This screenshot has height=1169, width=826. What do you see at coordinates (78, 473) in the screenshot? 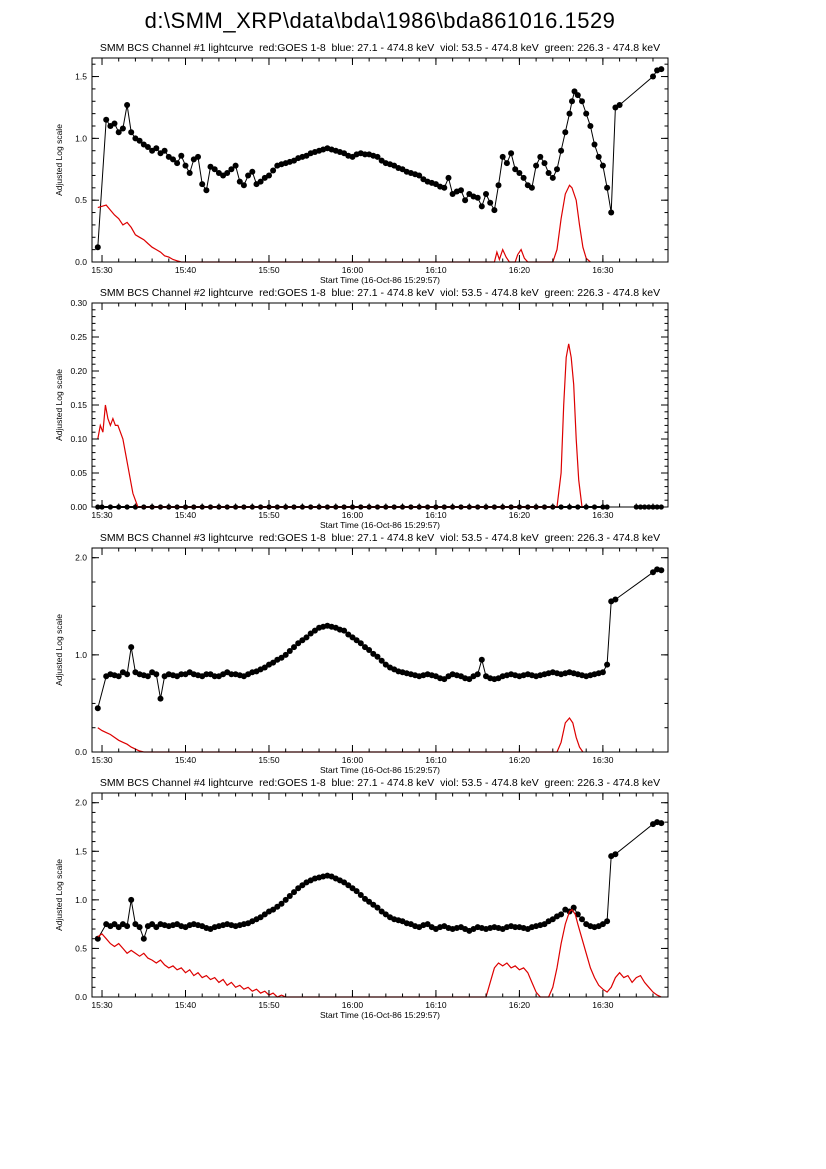
I see `svg-text: 0.05` at bounding box center [78, 473].